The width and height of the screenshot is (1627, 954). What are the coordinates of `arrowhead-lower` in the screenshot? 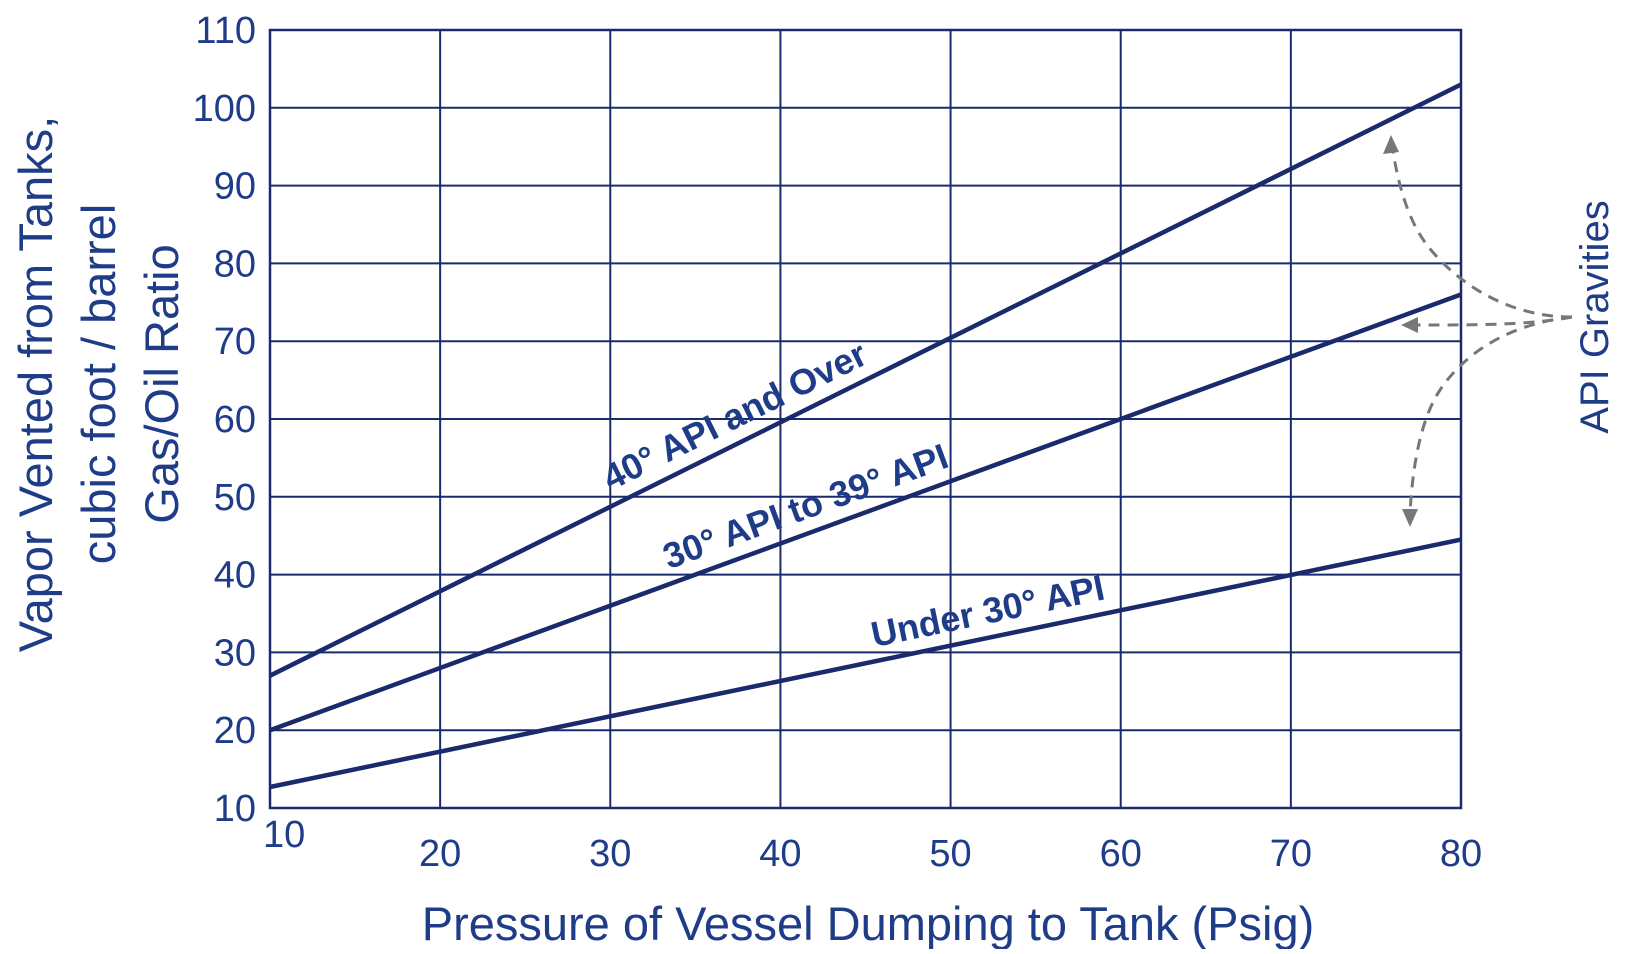 It's located at (1410, 518).